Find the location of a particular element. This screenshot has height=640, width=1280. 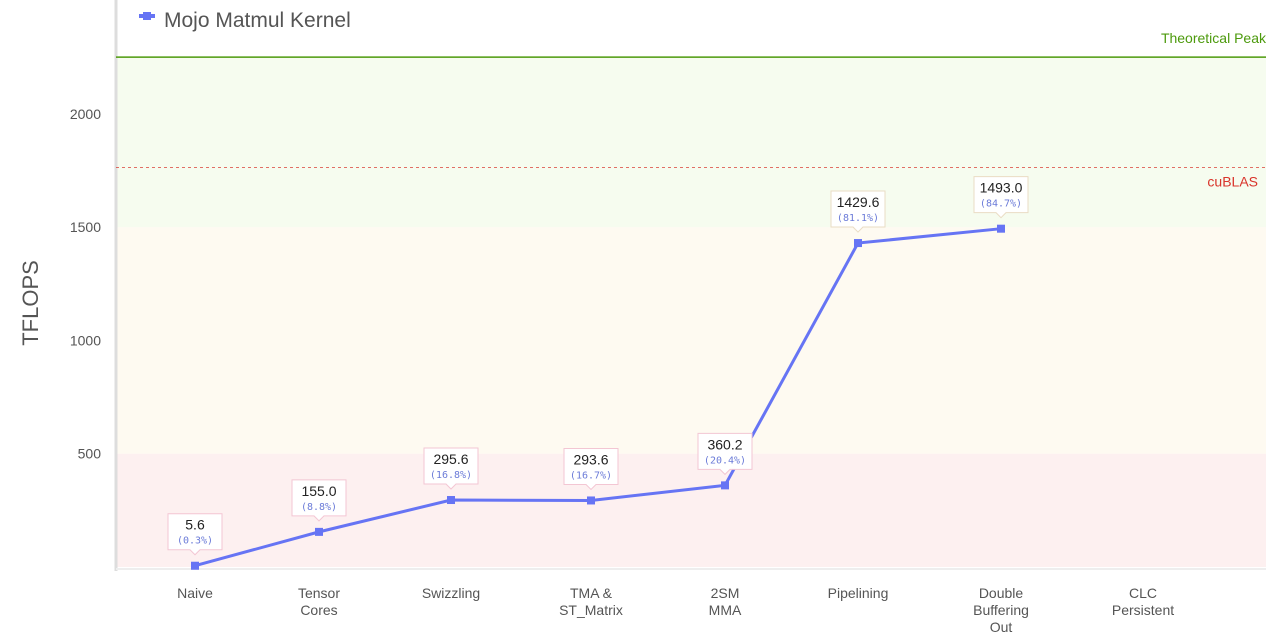

data-label: 5.6 is located at coordinates (195, 525).